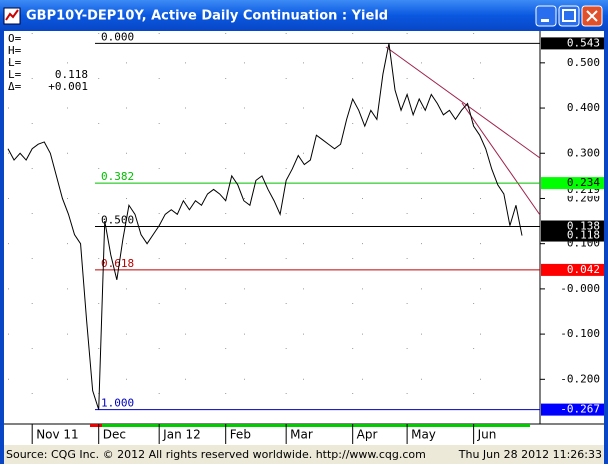 The image size is (608, 468). I want to click on info-key: H=, so click(15, 50).